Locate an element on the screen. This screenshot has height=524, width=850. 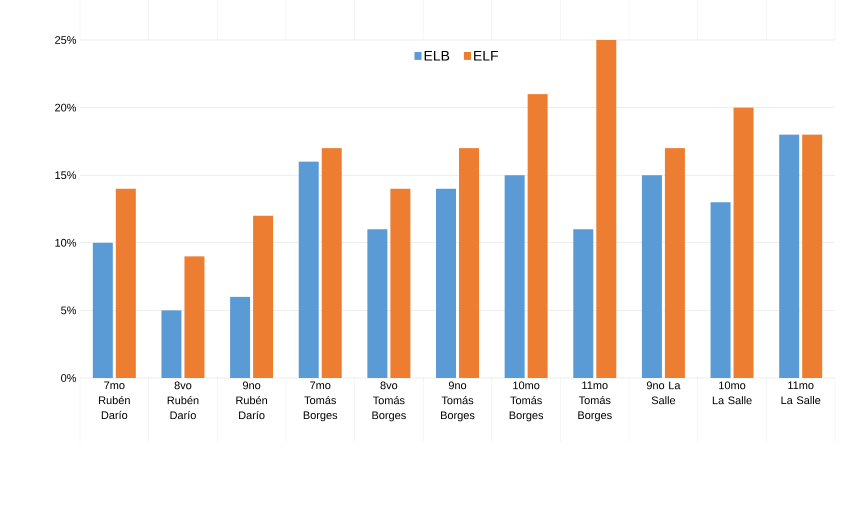
y-tick-label: 25% is located at coordinates (65, 40).